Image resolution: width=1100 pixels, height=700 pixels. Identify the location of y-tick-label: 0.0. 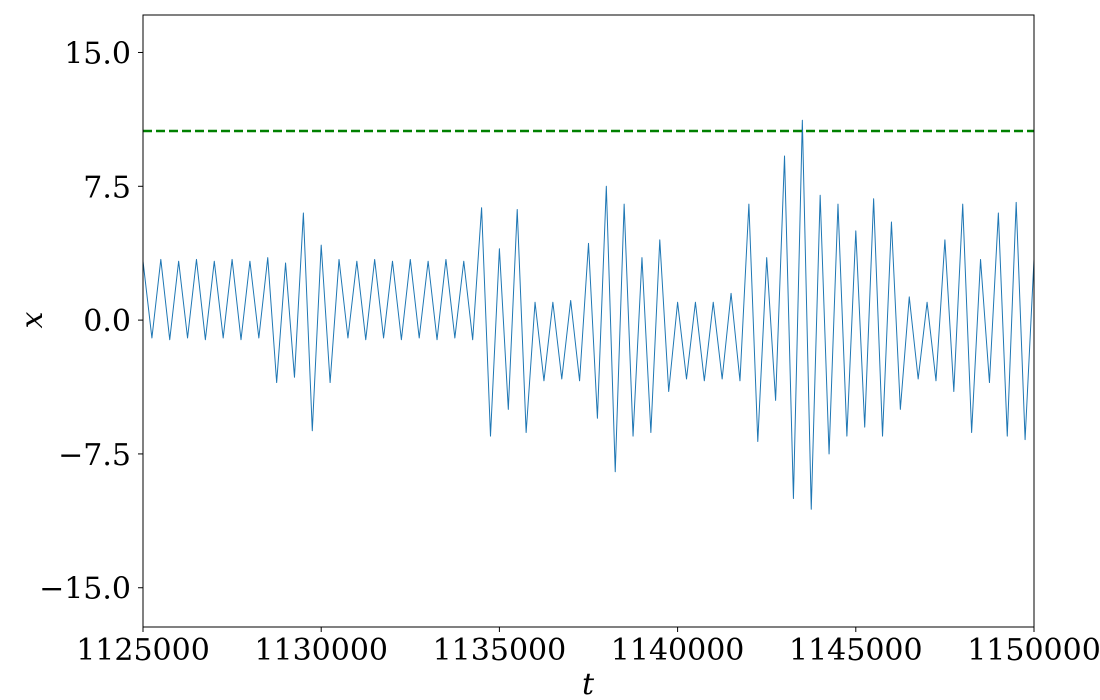
(107, 321).